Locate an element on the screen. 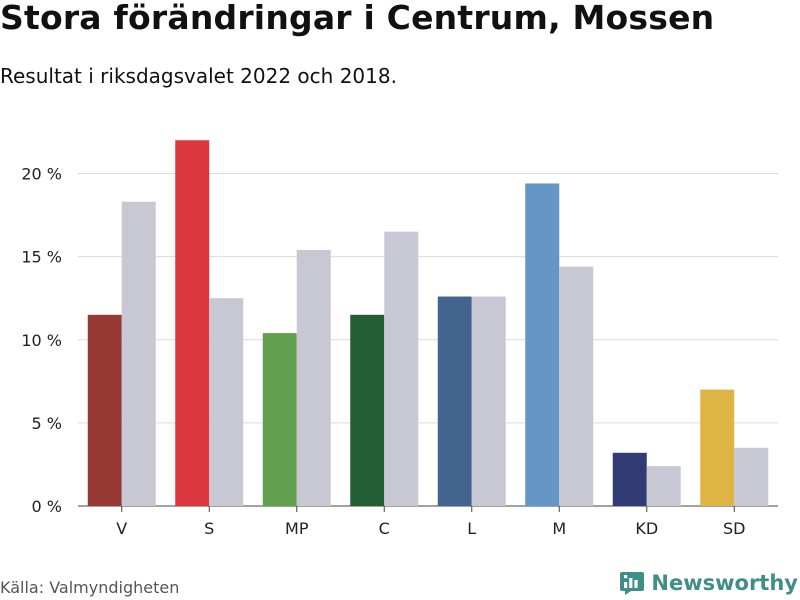  brand: Newsworthy is located at coordinates (708, 583).